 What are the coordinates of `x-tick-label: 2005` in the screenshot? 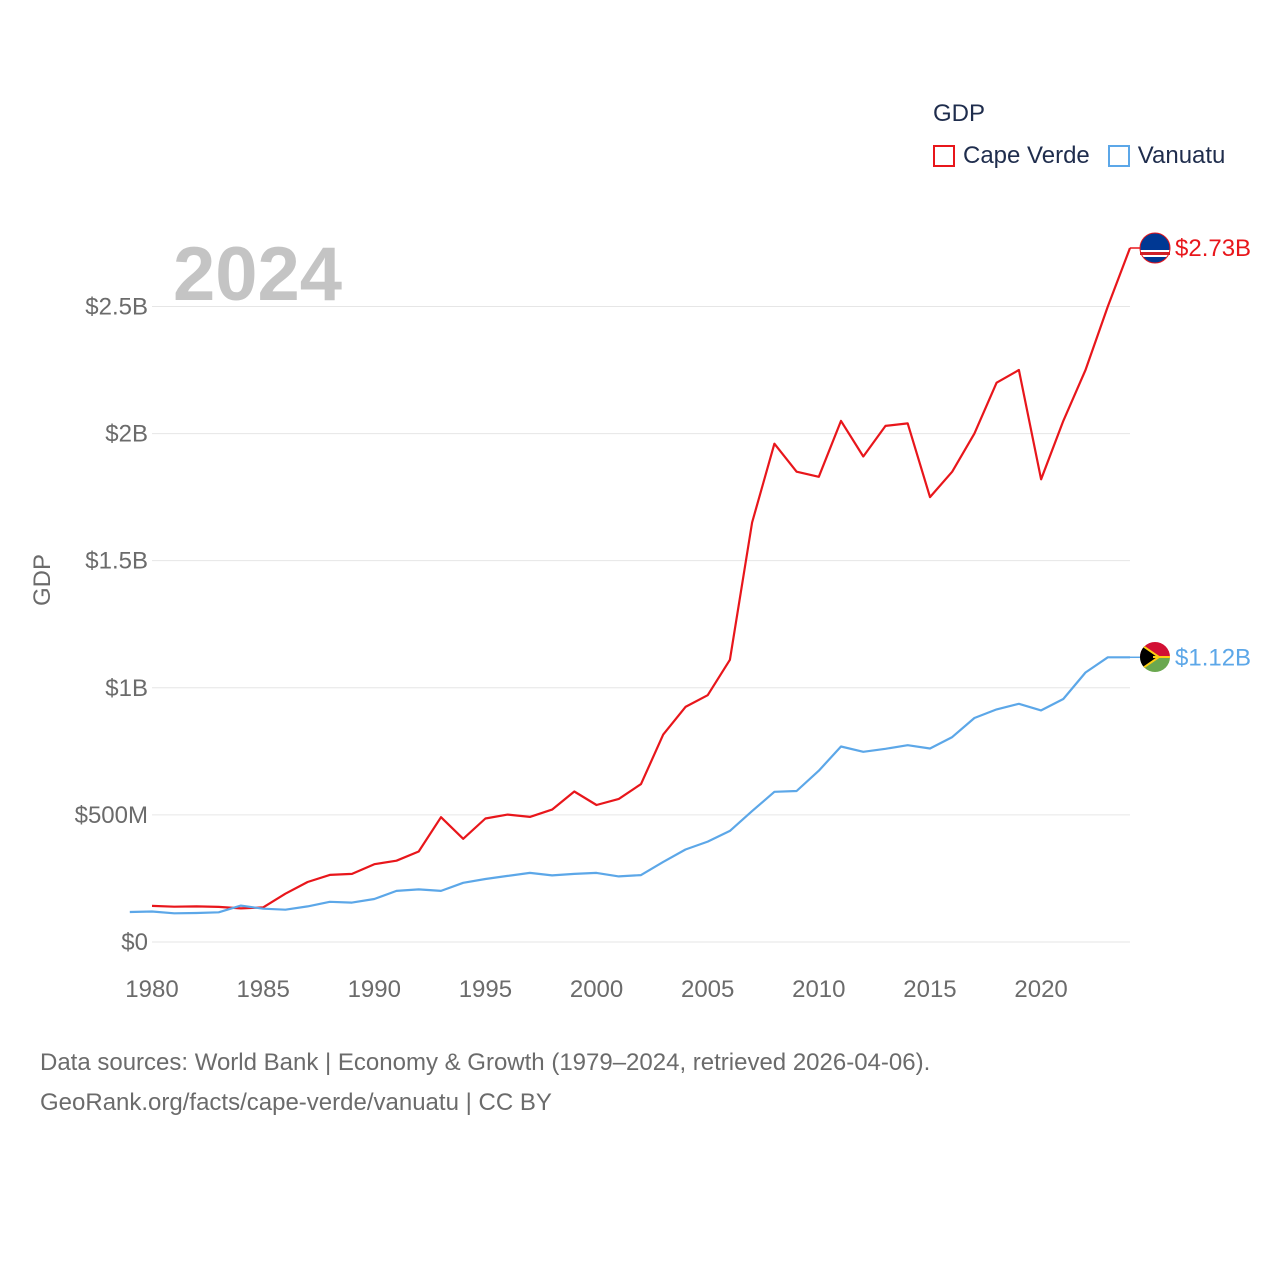 It's located at (707, 989).